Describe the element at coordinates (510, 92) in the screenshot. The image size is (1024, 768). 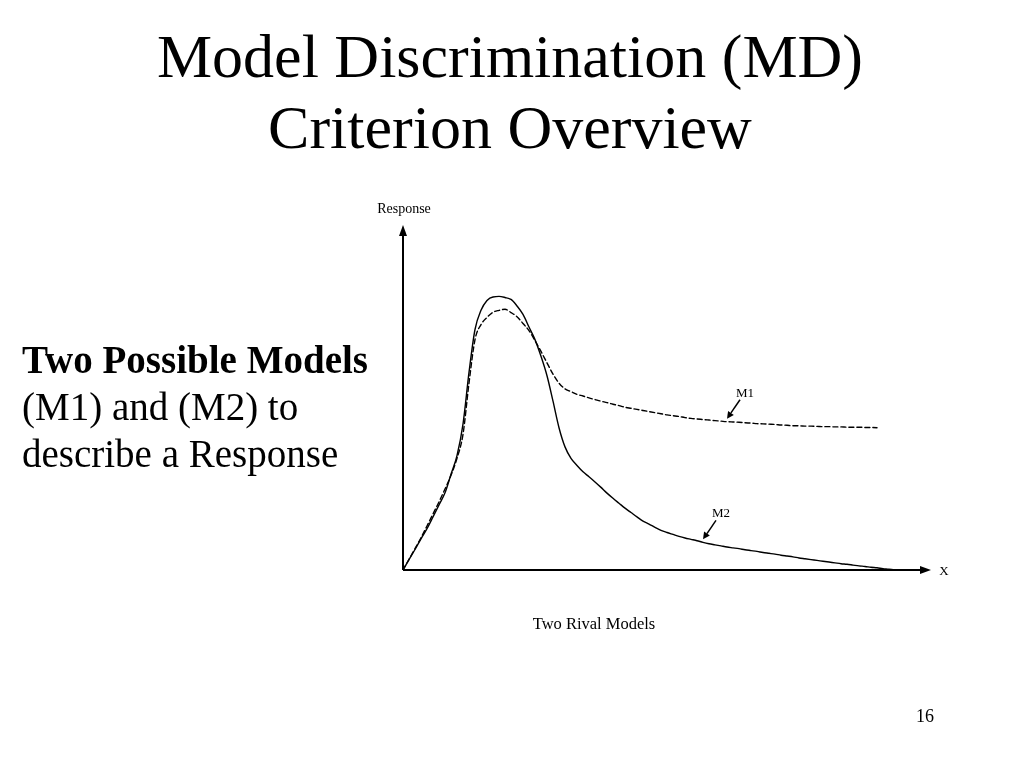
I see `chart-title: Model Discrimination (MD) Criterion Overview` at that location.